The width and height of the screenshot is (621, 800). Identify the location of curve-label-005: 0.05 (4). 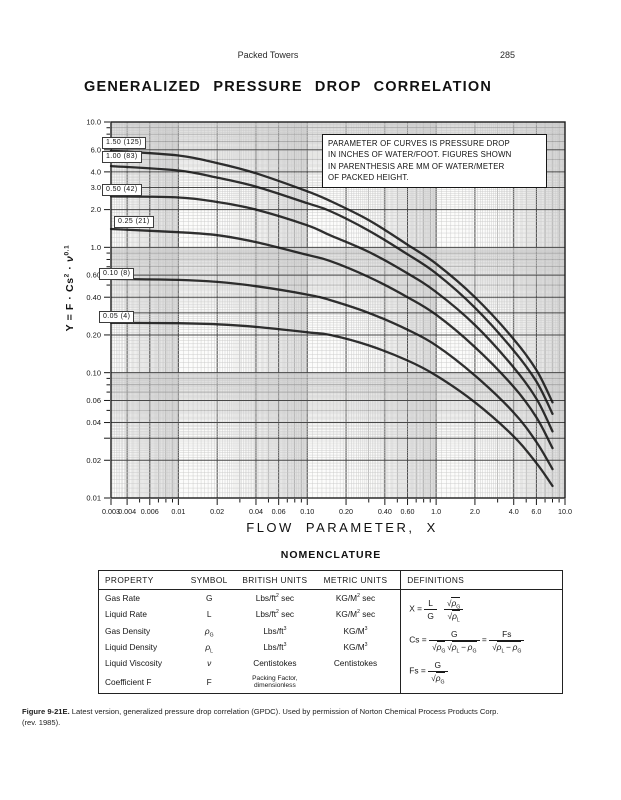
(117, 317).